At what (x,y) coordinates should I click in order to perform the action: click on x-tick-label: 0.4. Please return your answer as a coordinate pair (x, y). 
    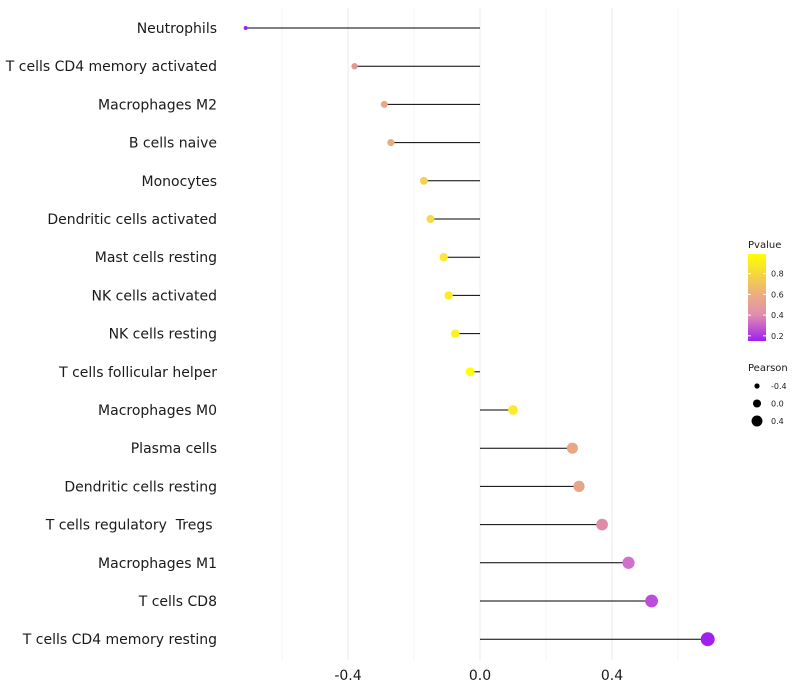
    Looking at the image, I should click on (612, 676).